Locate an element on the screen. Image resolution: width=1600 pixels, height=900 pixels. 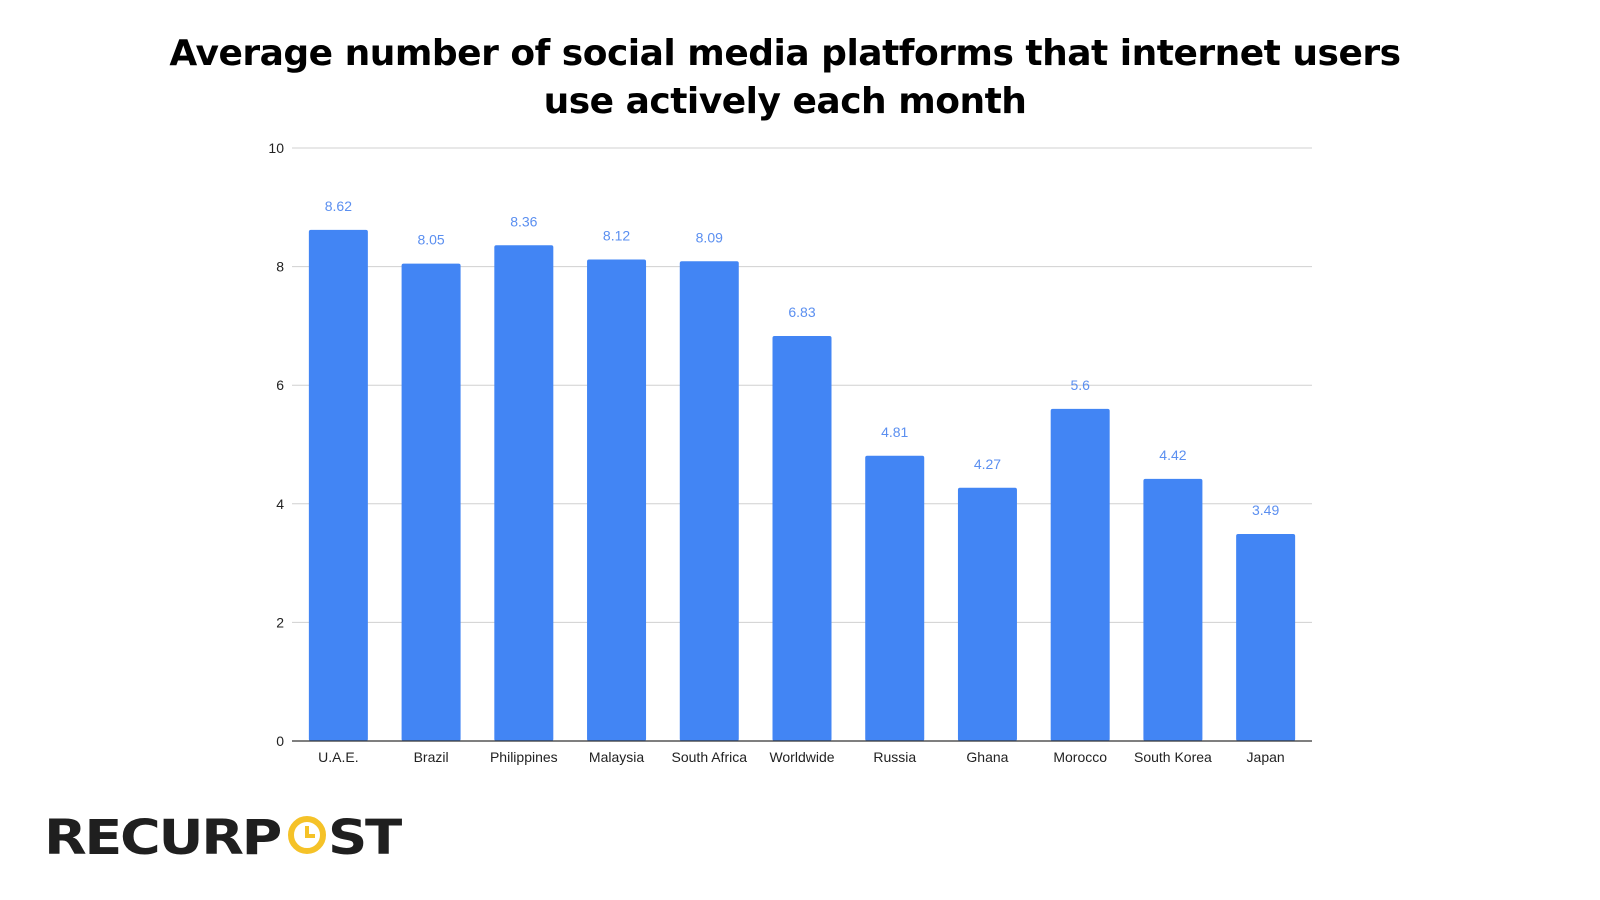
data-label: 4.27 is located at coordinates (987, 464).